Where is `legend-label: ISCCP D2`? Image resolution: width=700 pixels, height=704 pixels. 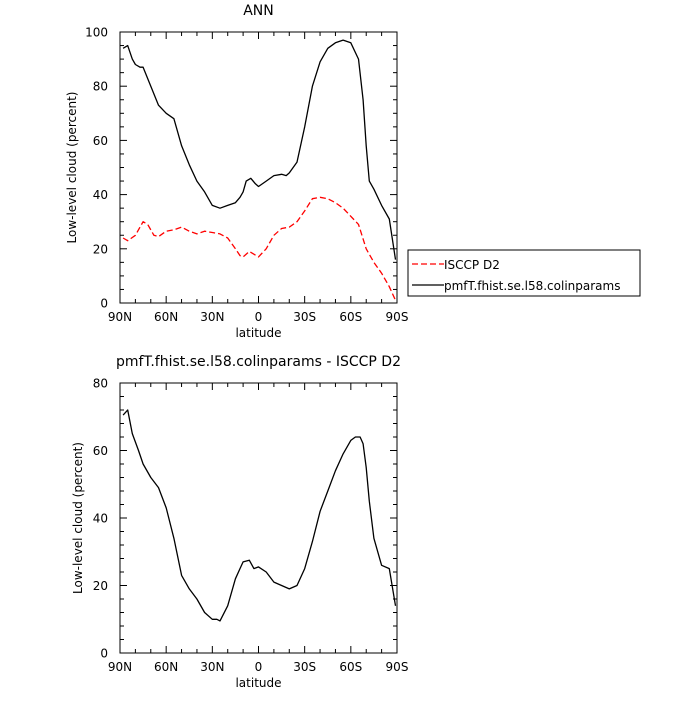
legend-label: ISCCP D2 is located at coordinates (472, 265).